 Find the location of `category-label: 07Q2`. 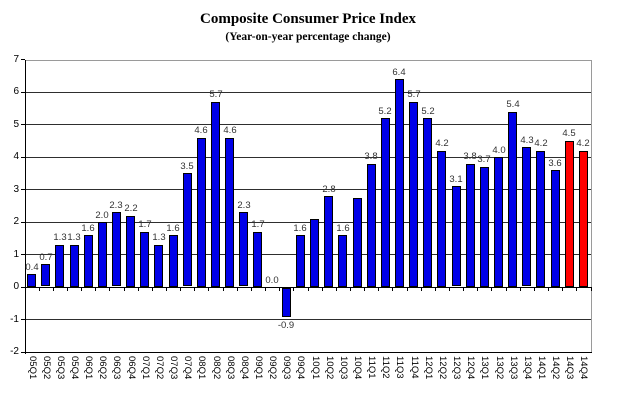

category-label: 07Q2 is located at coordinates (159, 368).